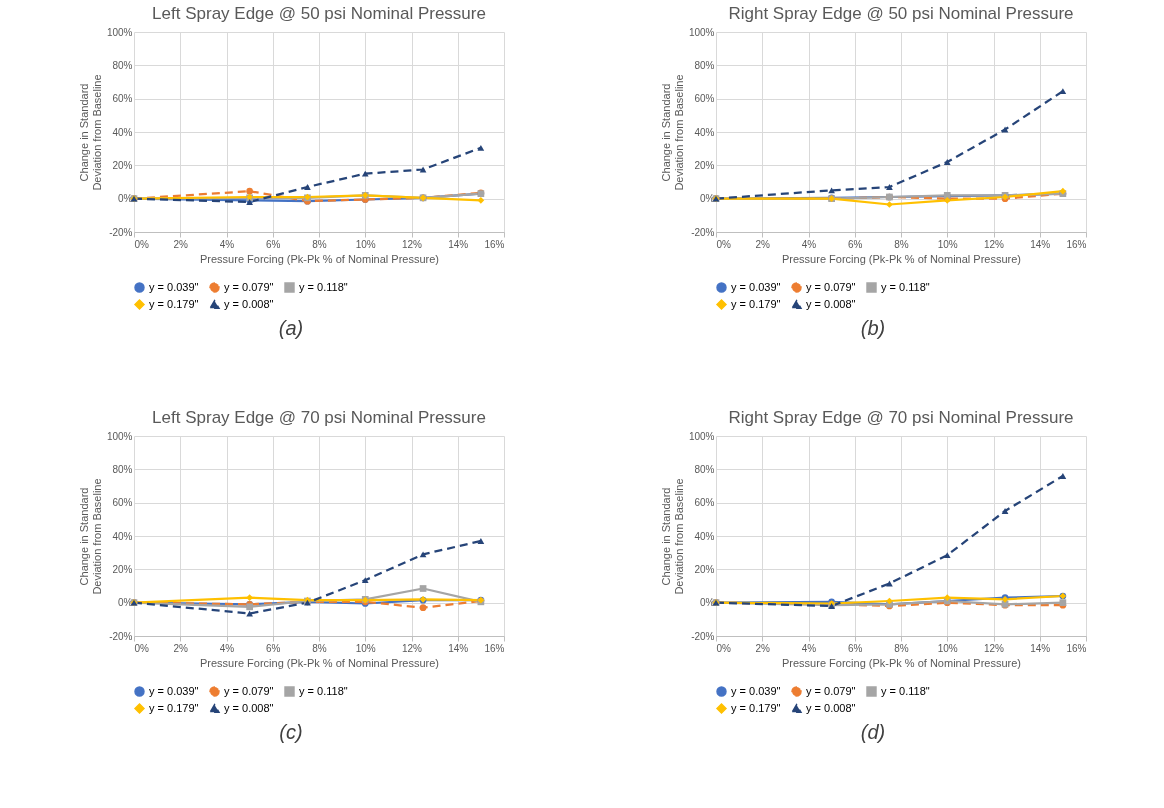 The image size is (1164, 808). I want to click on text: (c), so click(291, 732).